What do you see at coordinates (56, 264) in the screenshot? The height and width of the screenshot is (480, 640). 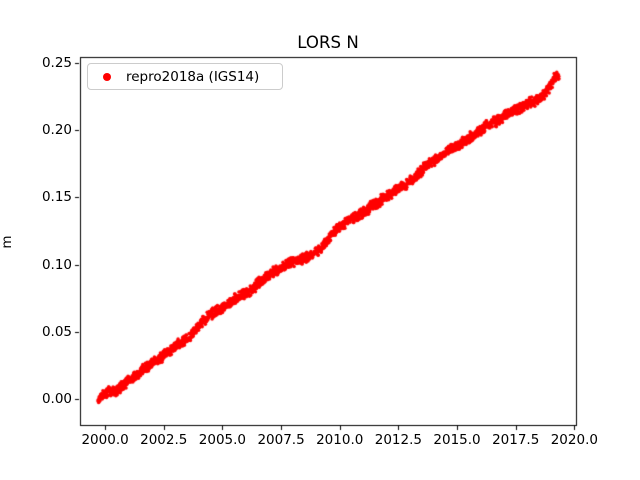 I see `y-tick-label: 0.10` at bounding box center [56, 264].